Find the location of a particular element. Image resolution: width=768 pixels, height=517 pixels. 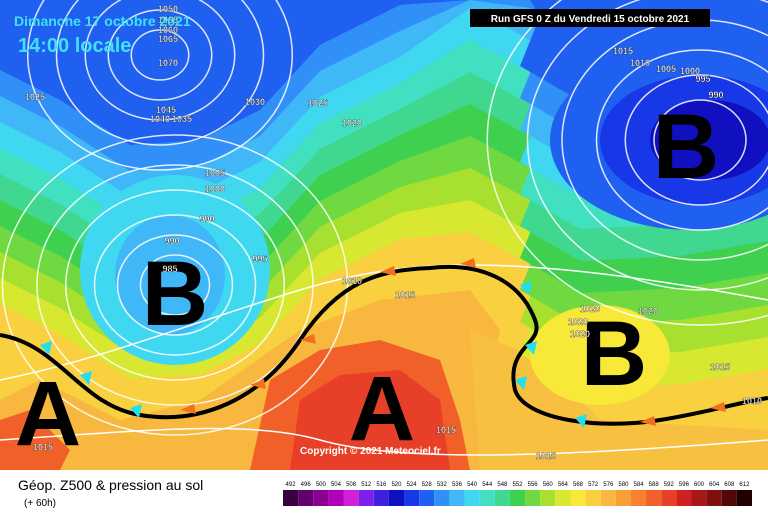

scale-label: 516 is located at coordinates (381, 485).